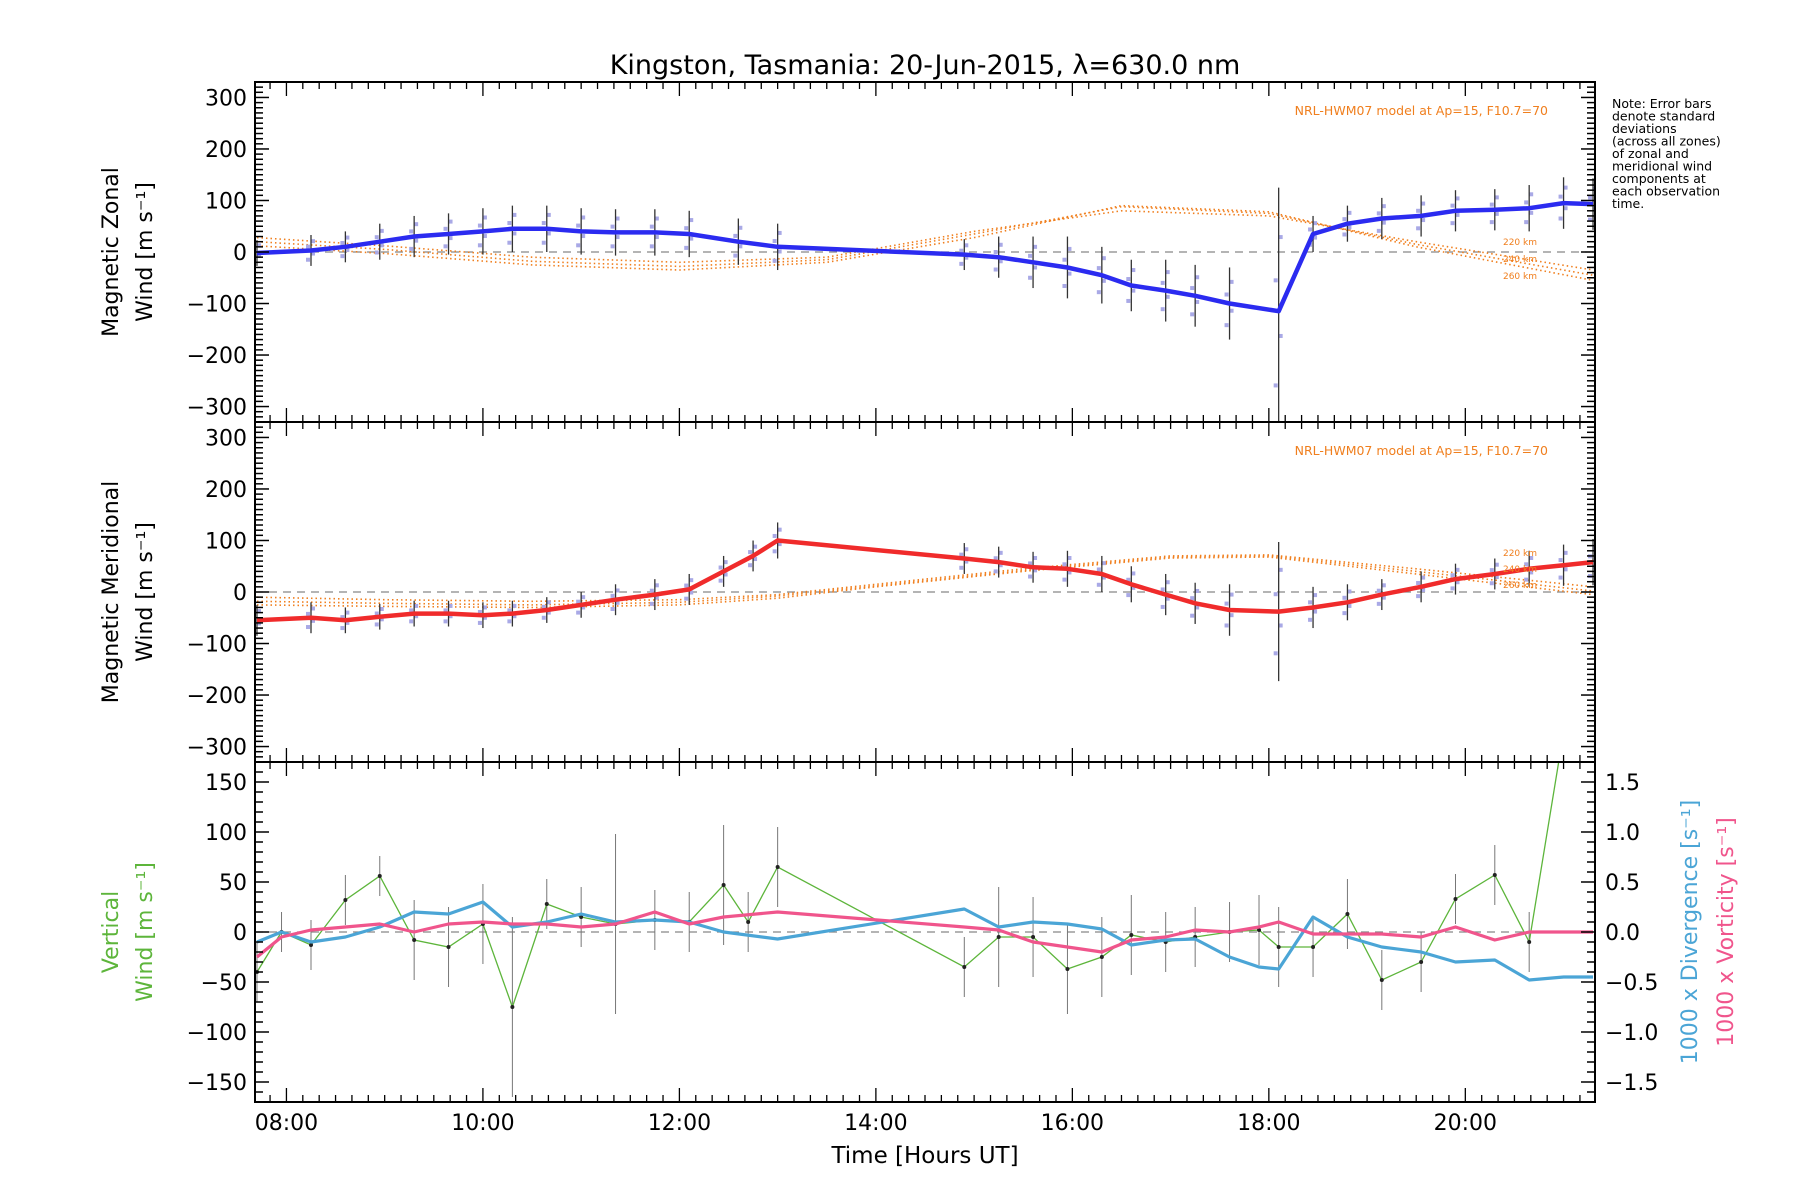 This screenshot has width=1800, height=1200. I want to click on note-line: components at, so click(1659, 178).